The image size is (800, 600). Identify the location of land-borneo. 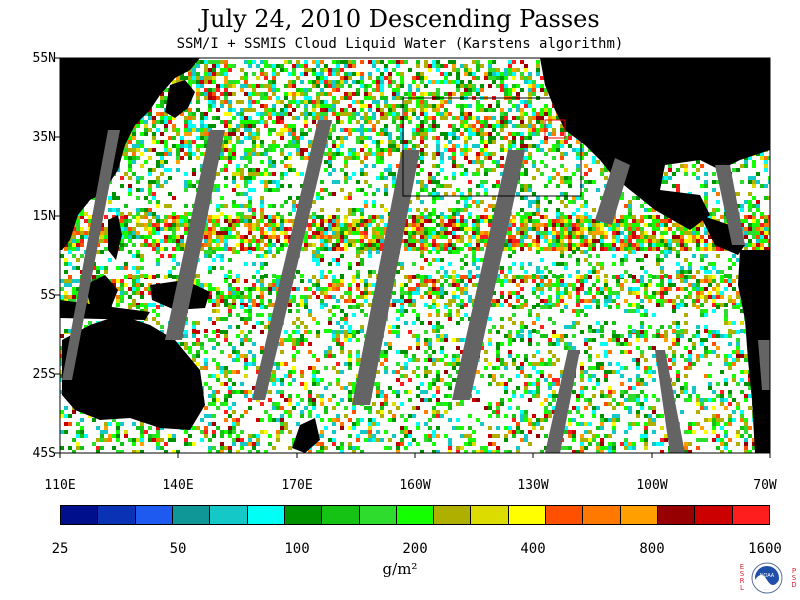
(101, 293).